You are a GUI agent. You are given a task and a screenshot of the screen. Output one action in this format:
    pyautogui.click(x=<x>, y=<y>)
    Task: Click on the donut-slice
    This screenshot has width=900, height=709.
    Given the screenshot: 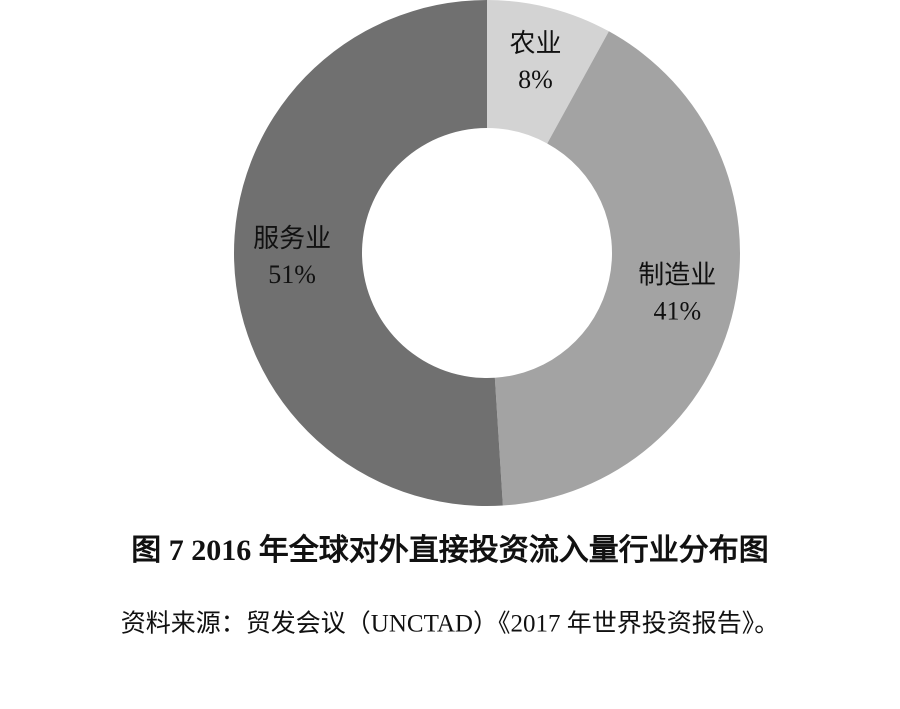 What is the action you would take?
    pyautogui.click(x=548, y=72)
    